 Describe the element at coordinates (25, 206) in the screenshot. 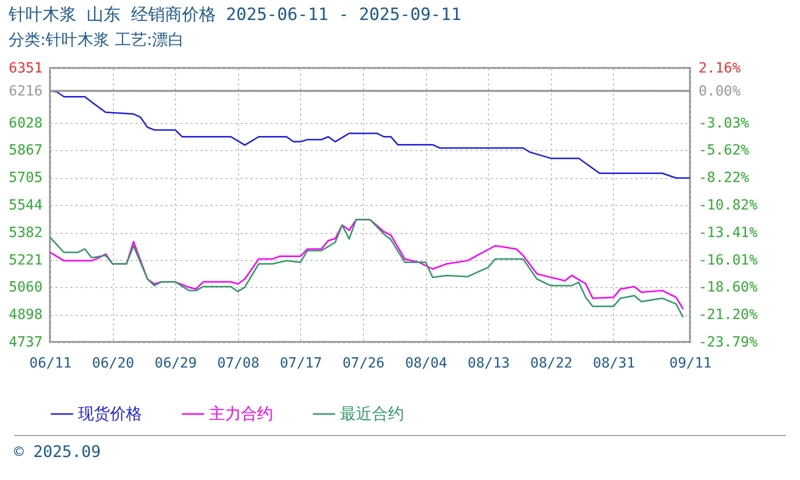

I see `y-tick-label: 5544` at that location.